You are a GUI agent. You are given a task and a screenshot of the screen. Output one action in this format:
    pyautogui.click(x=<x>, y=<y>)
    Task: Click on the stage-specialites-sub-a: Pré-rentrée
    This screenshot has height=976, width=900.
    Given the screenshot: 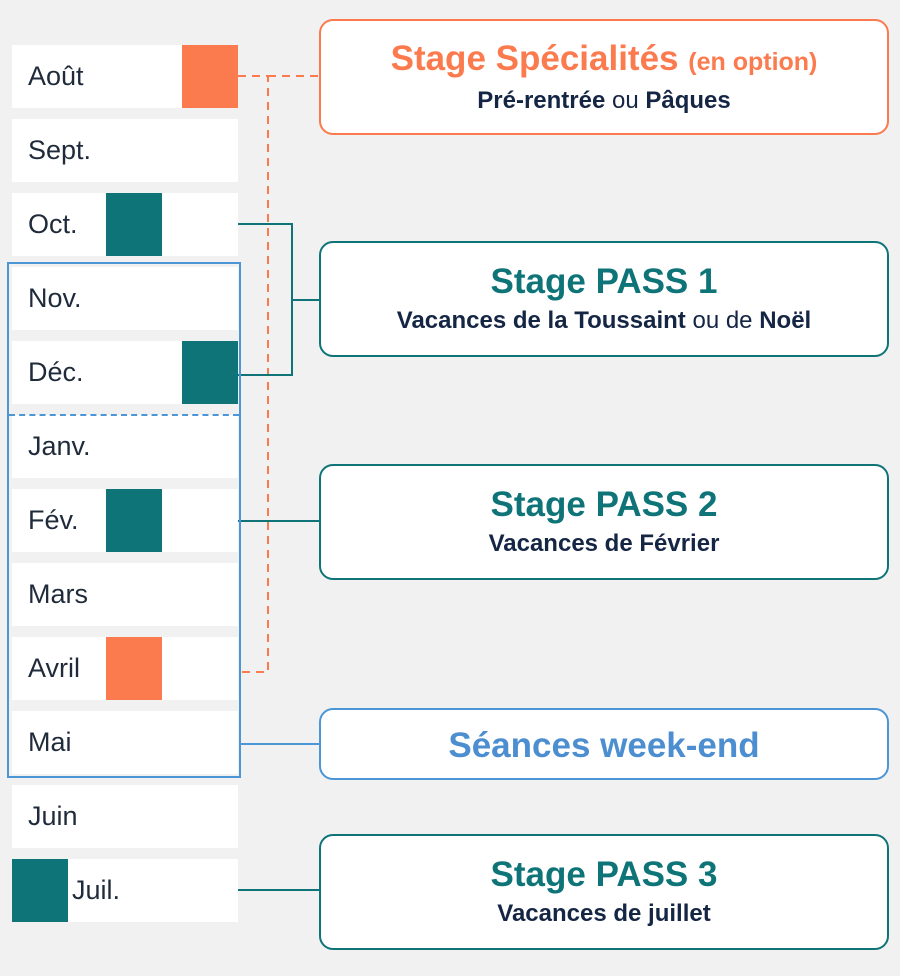 What is the action you would take?
    pyautogui.click(x=541, y=100)
    